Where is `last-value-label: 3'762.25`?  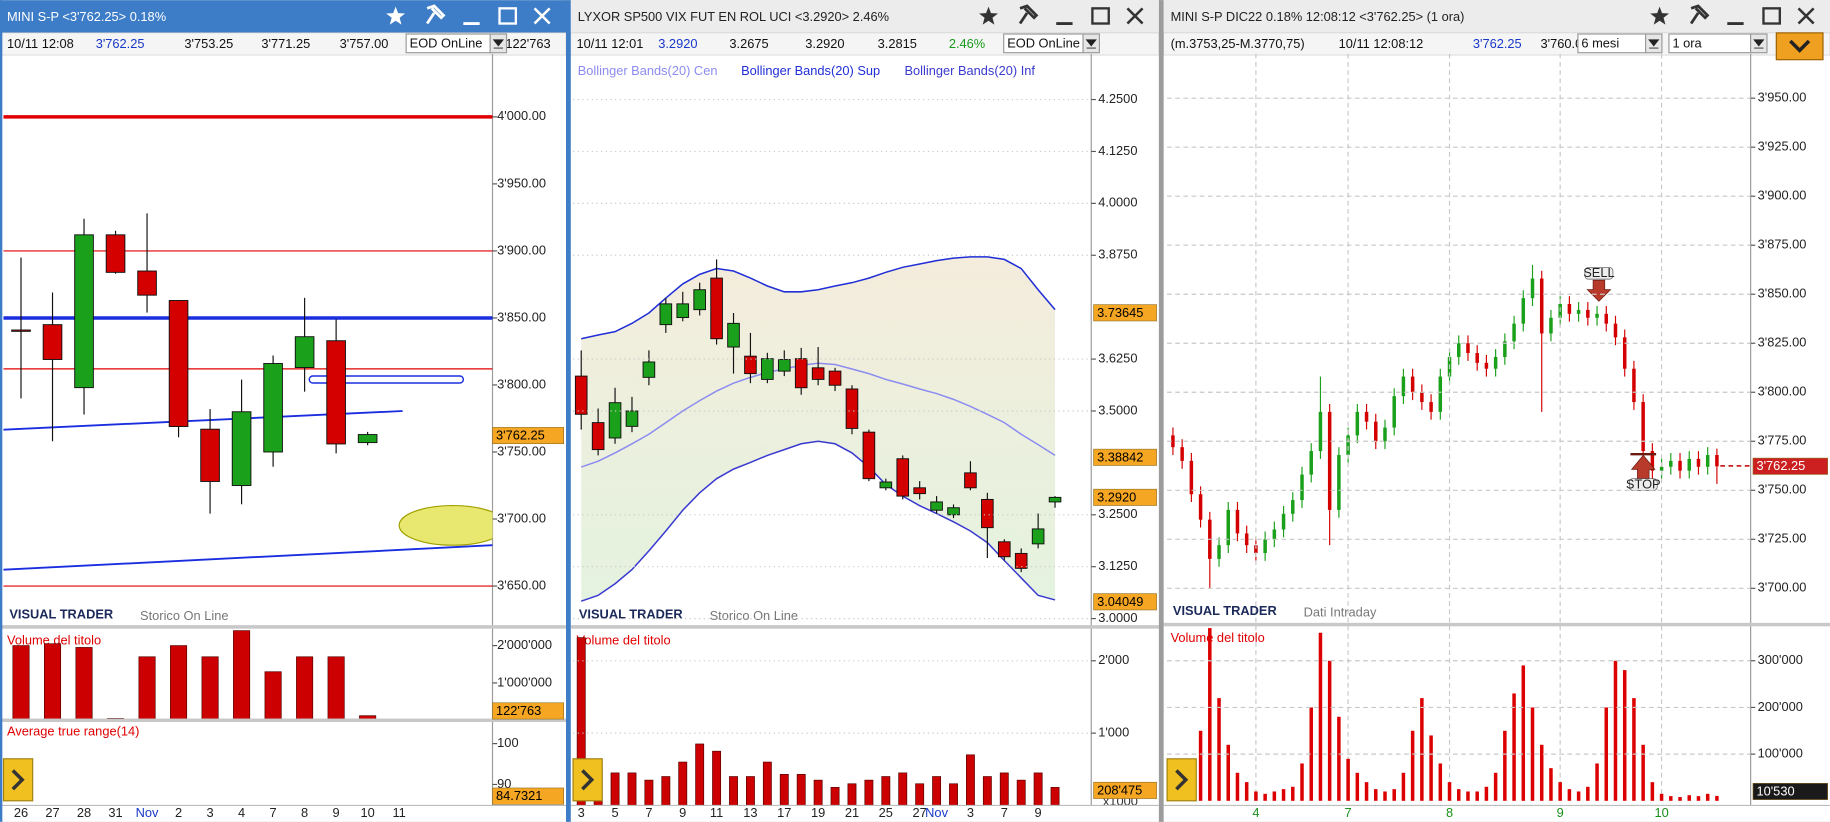 last-value-label: 3'762.25 is located at coordinates (520, 435).